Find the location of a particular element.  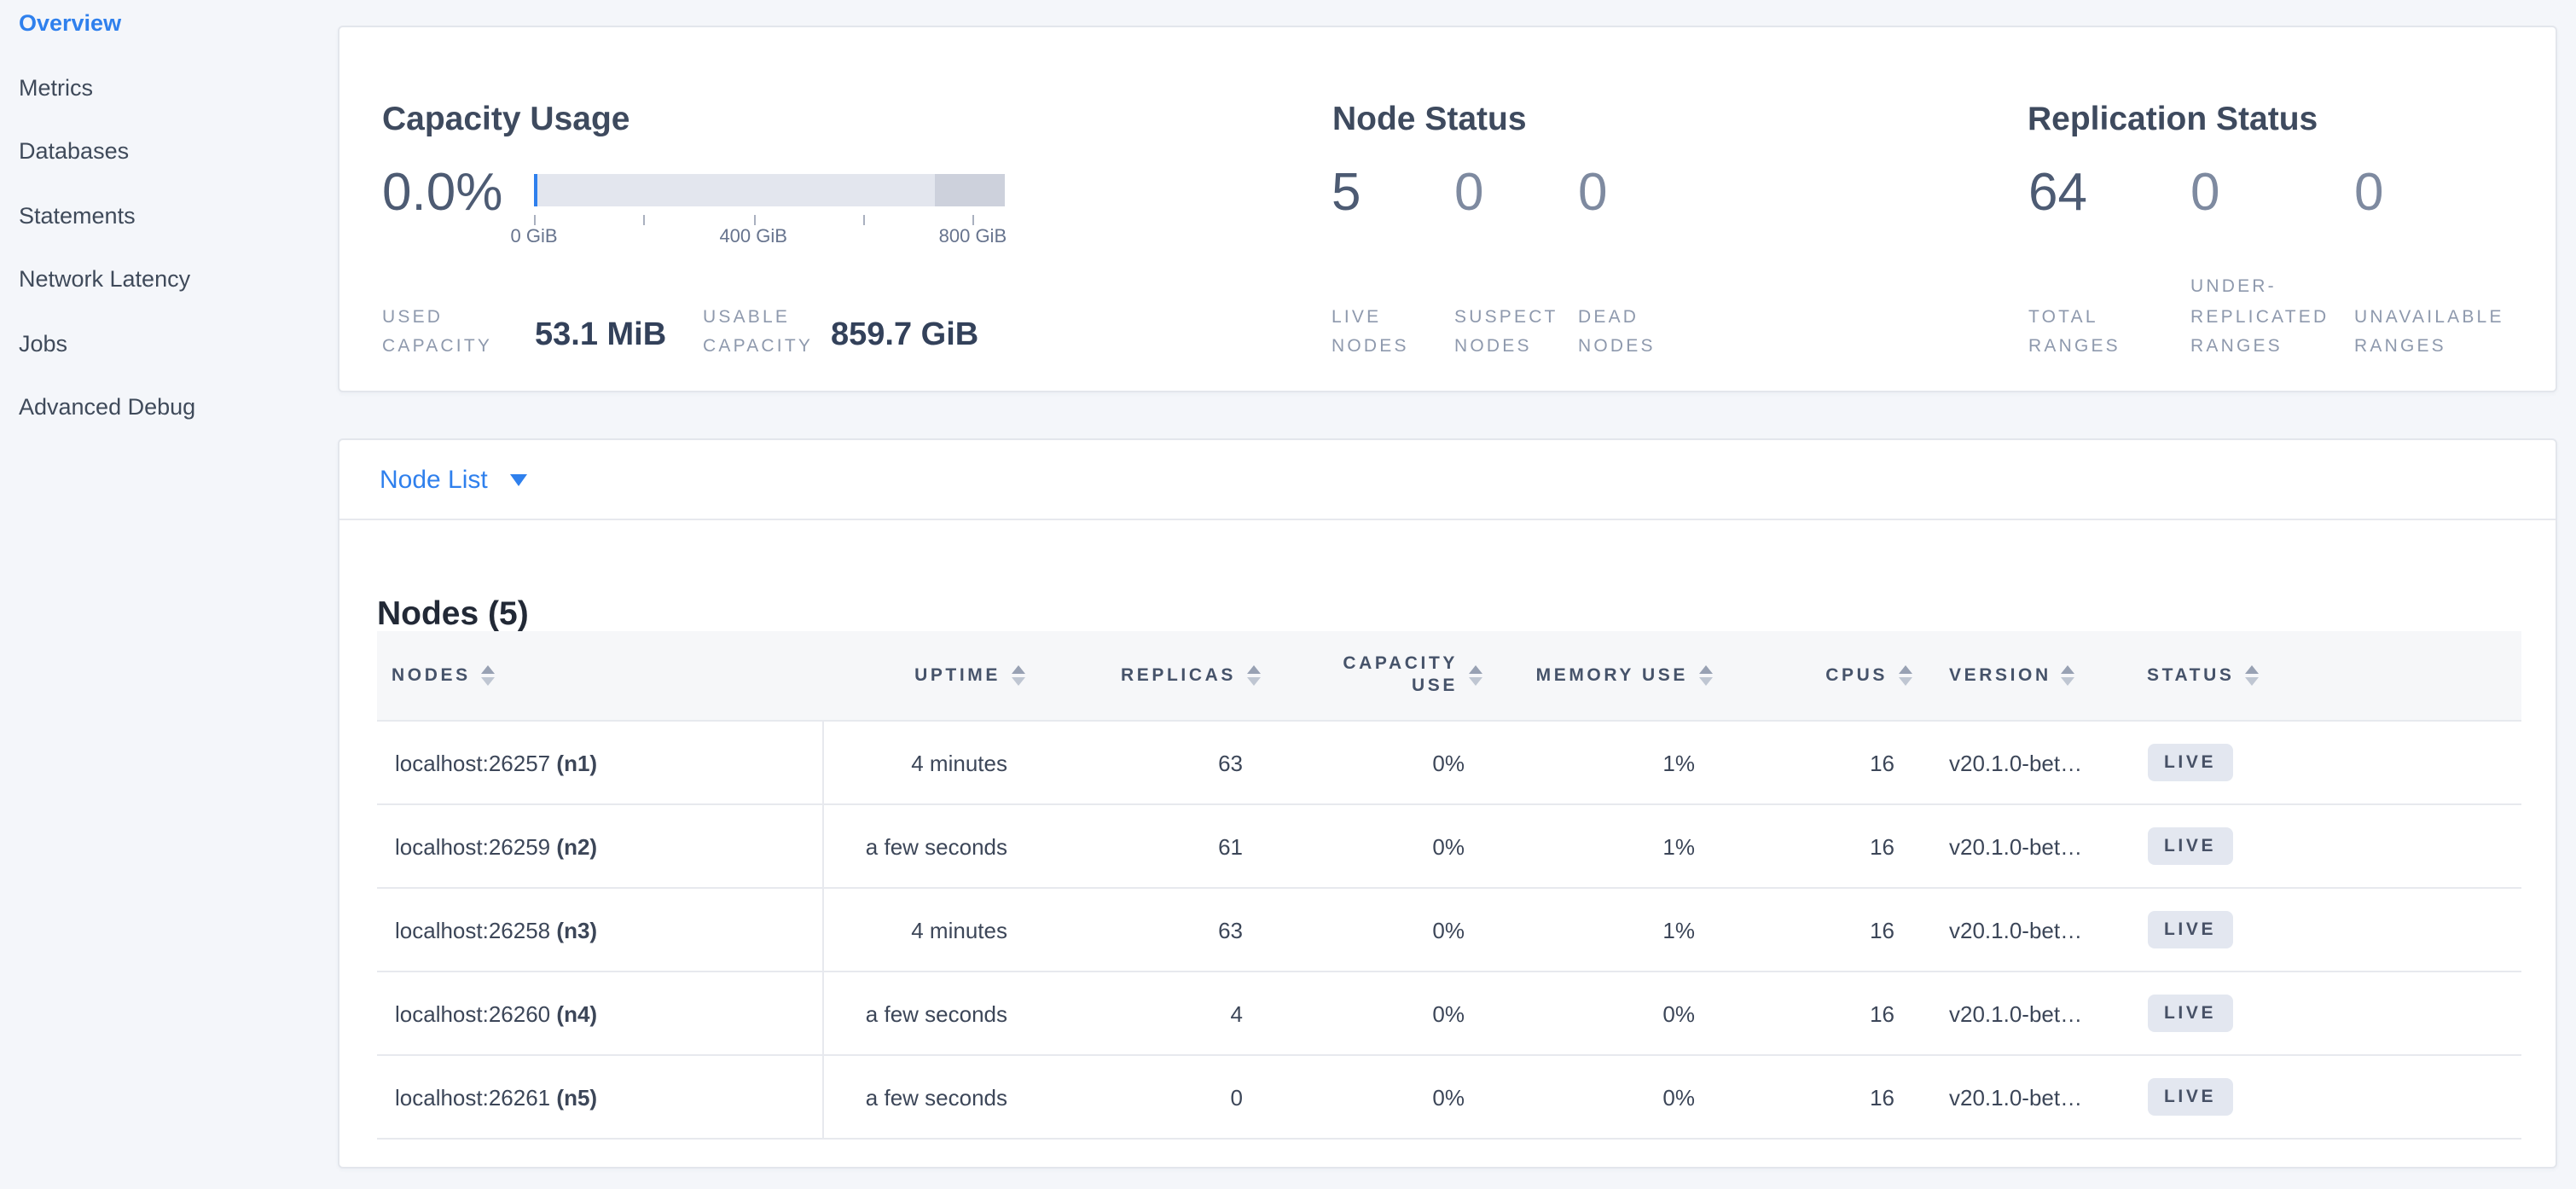

capacity-bar-used-segment is located at coordinates (535, 190).